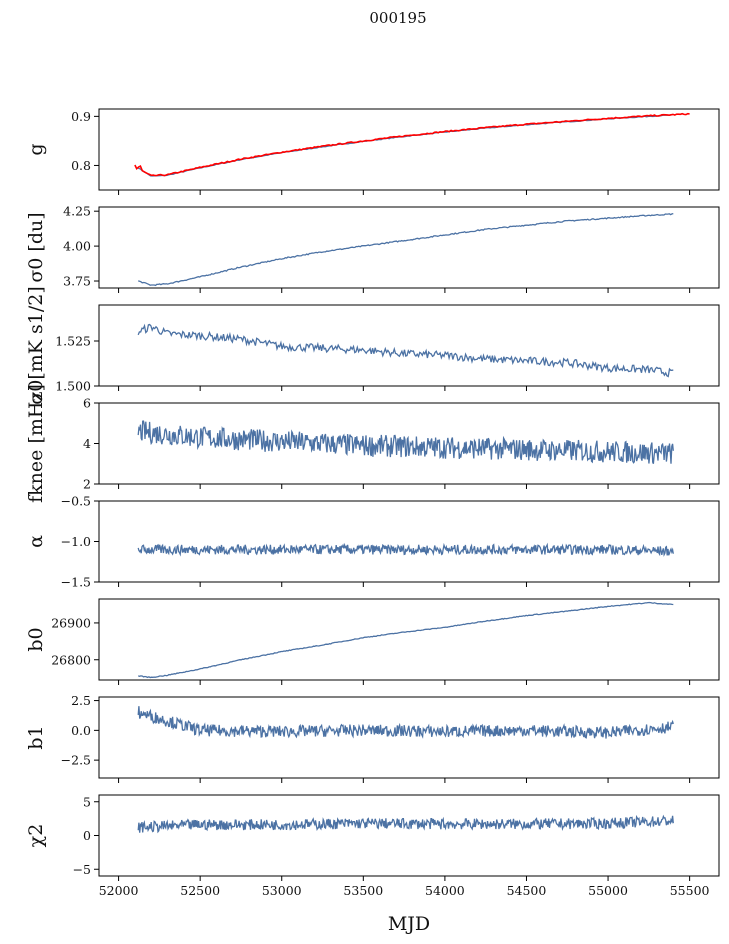  Describe the element at coordinates (81, 730) in the screenshot. I see `y-tick-label: 0.0` at that location.